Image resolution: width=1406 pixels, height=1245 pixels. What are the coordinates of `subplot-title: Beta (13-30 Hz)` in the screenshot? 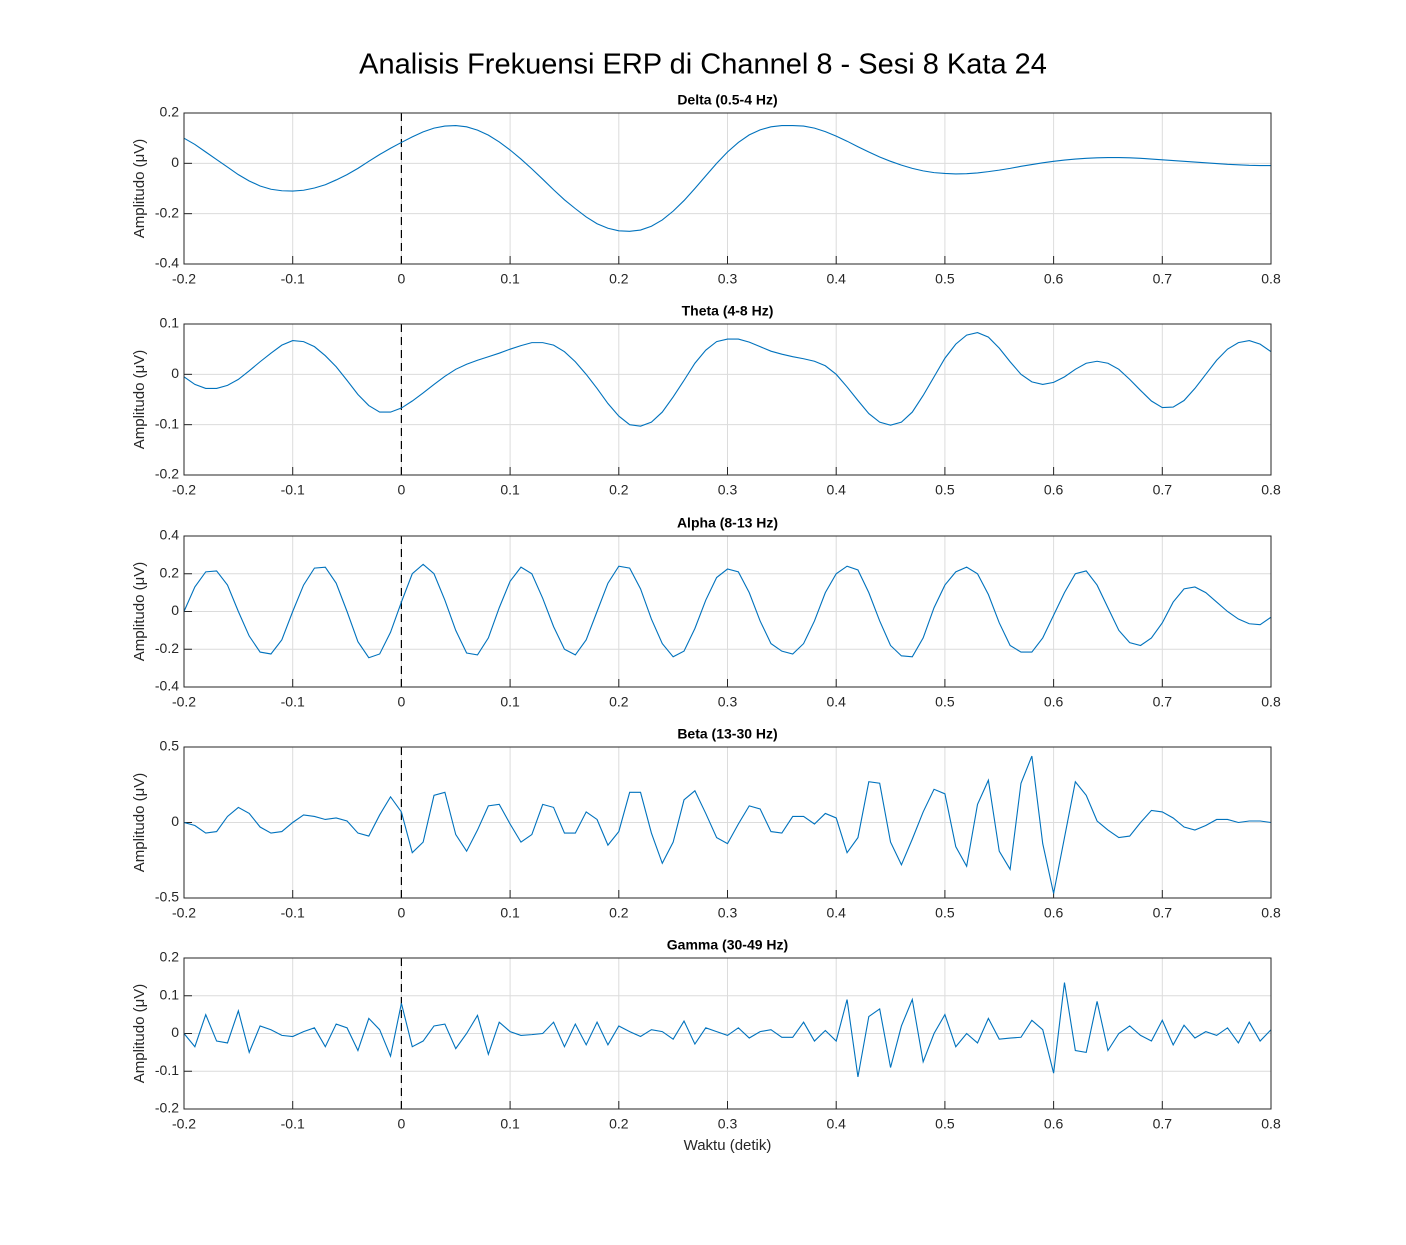 It's located at (727, 734).